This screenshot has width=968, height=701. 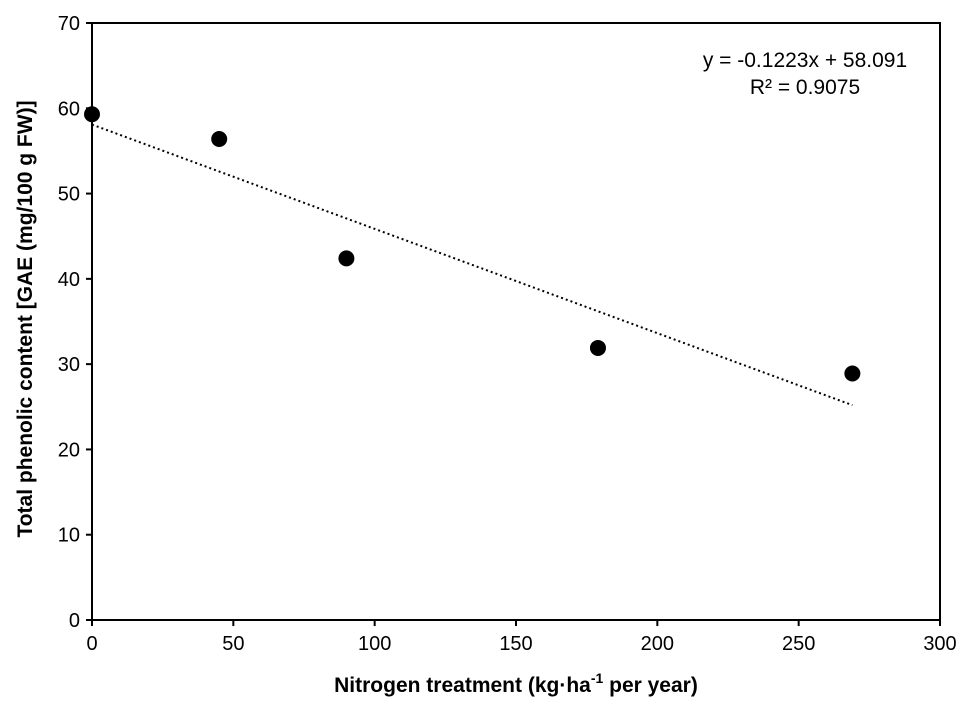 I want to click on y-tick-label: 30, so click(x=69, y=365).